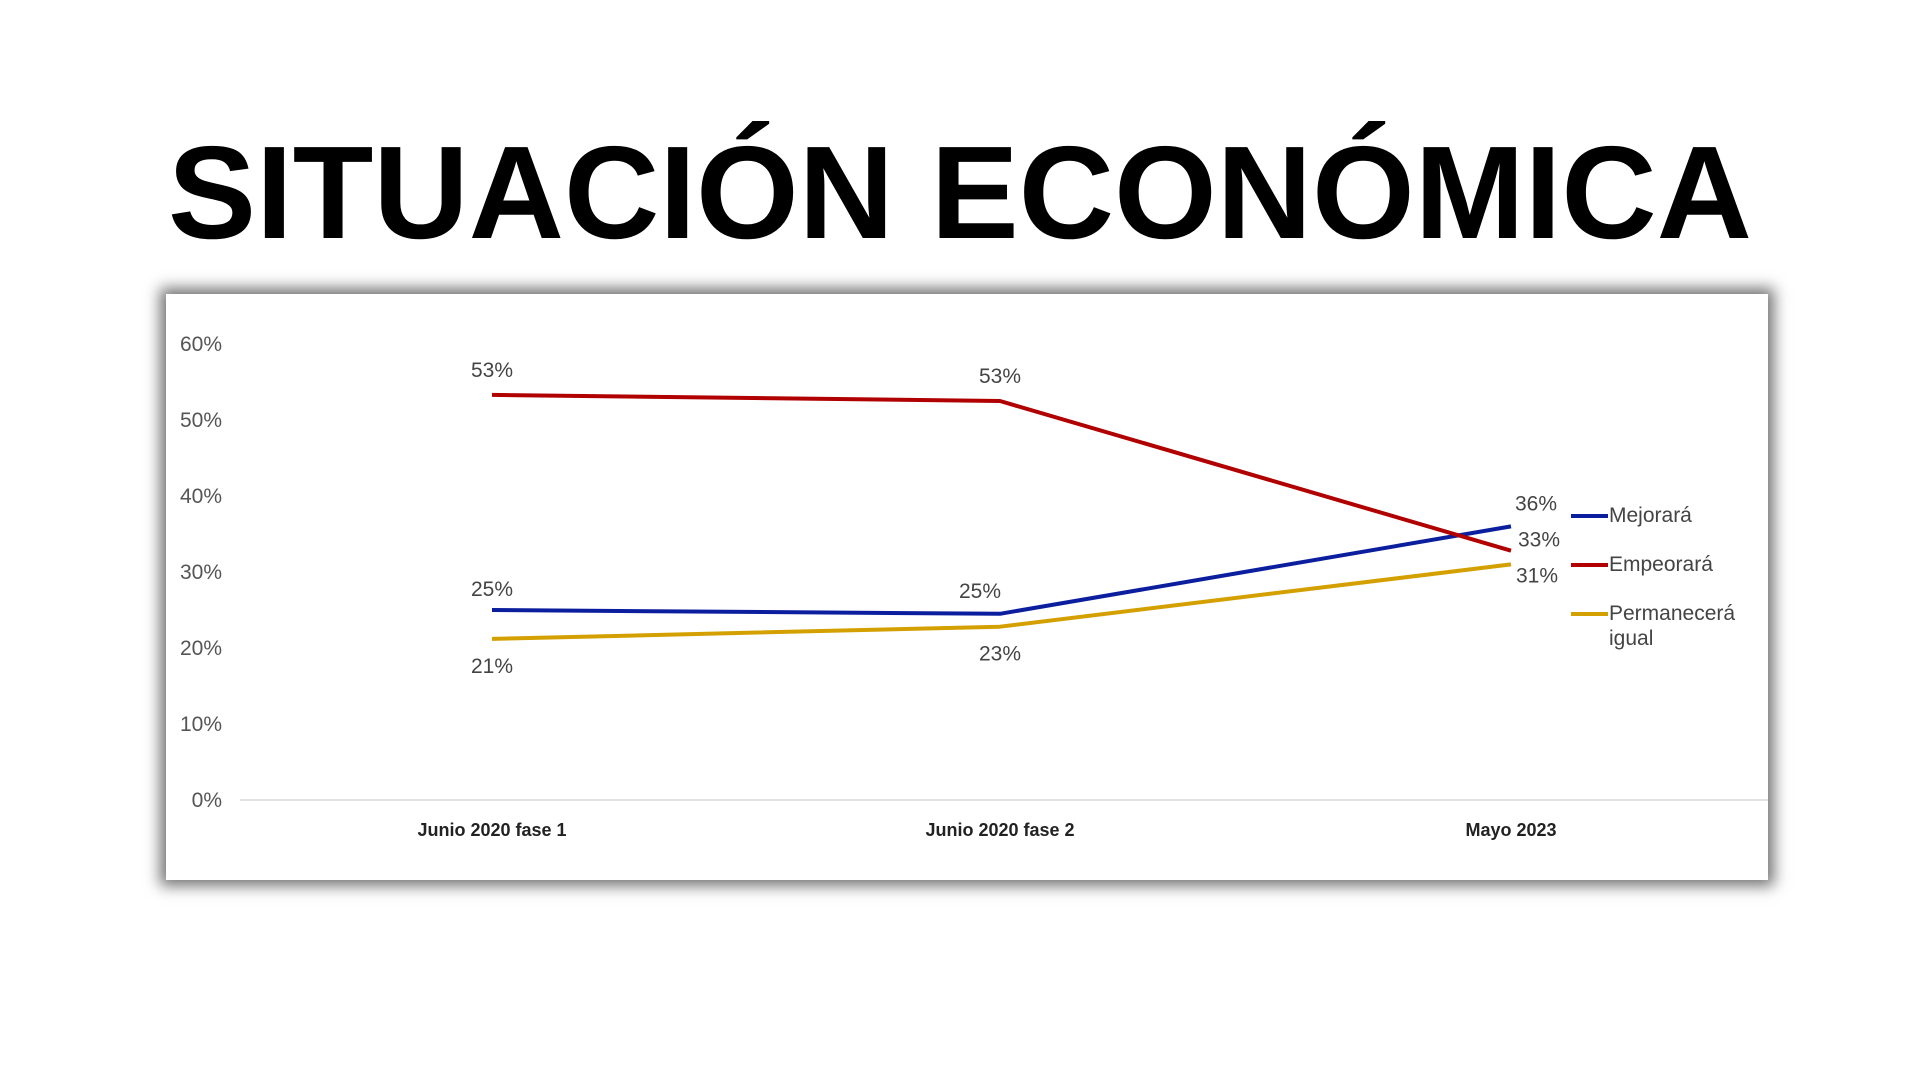  What do you see at coordinates (1536, 503) in the screenshot?
I see `data-label: 36%` at bounding box center [1536, 503].